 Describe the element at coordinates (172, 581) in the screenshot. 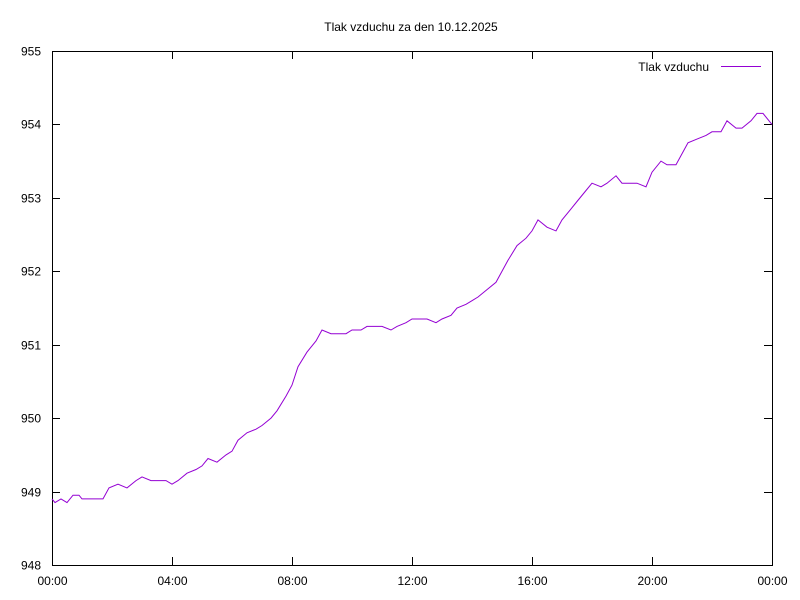

I see `x-tick-label: 04:00` at that location.